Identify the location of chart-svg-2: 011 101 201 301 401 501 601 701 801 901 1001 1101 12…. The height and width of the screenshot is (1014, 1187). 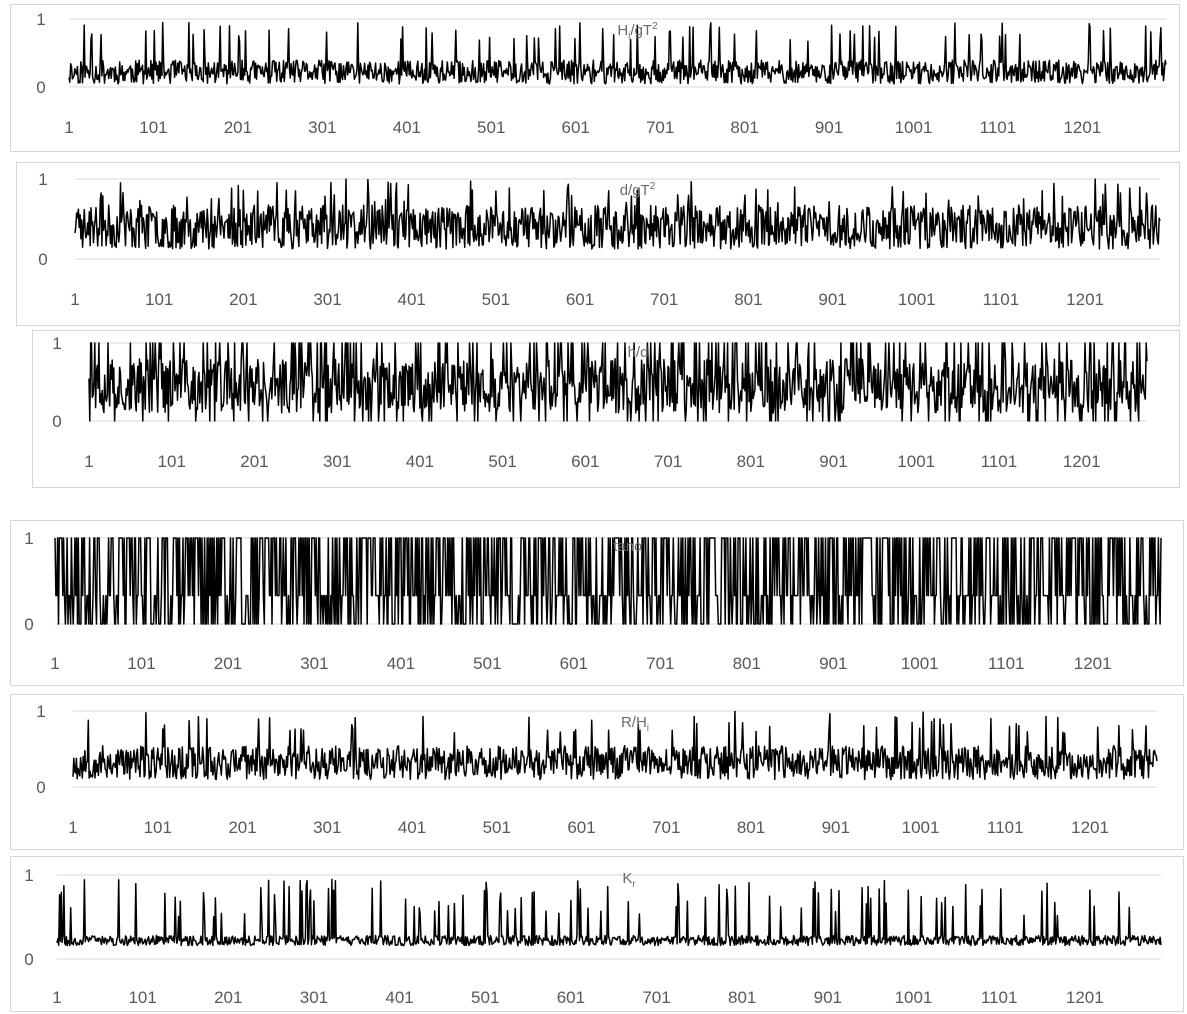
(599, 239).